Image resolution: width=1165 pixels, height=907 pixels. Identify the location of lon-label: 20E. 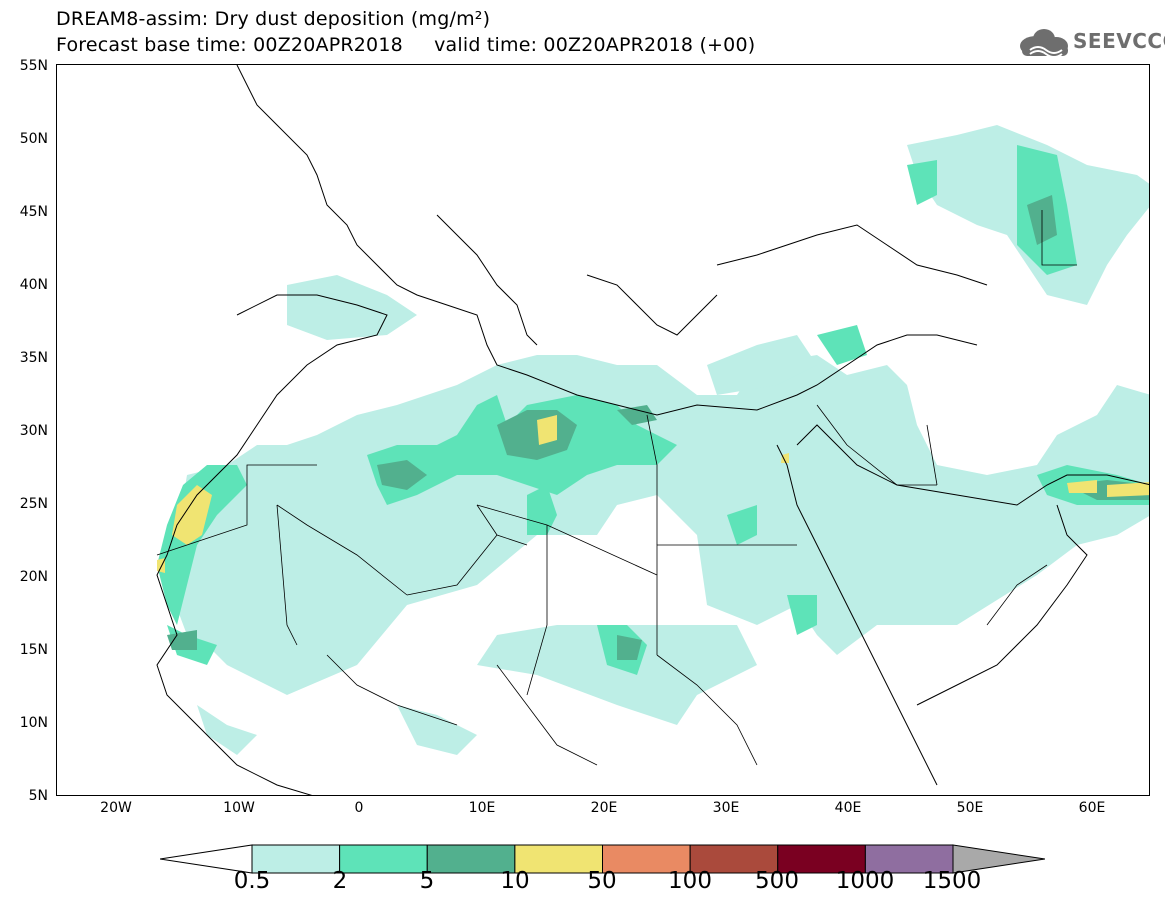
(604, 808).